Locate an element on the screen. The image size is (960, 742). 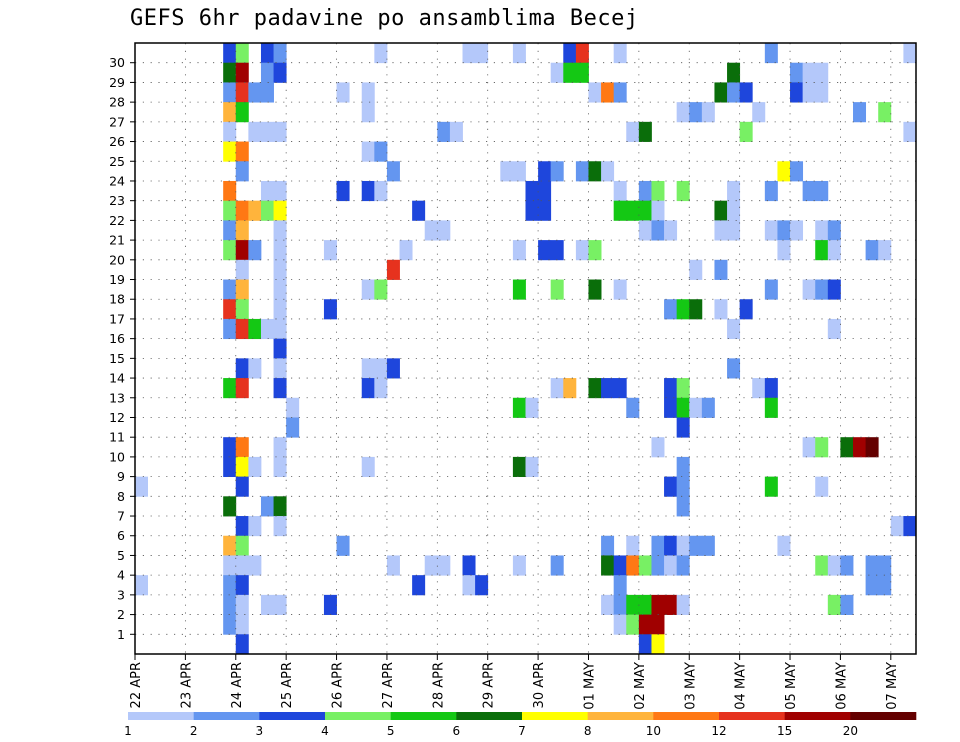
y-tick-label: 6 is located at coordinates (121, 535).